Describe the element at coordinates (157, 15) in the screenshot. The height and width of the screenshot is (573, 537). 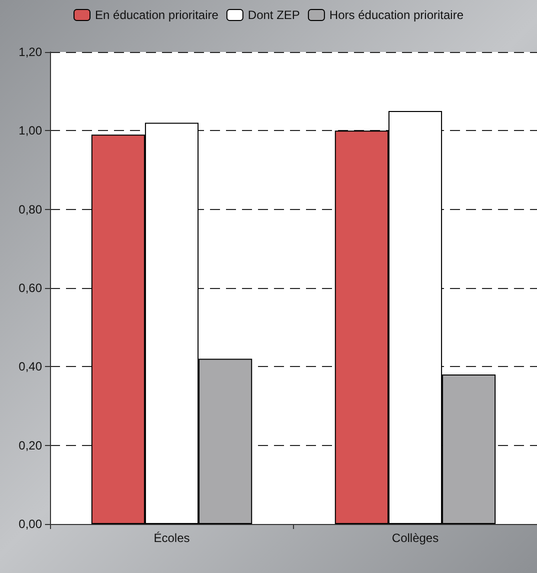
I see `legend-label: En éducation prioritaire` at that location.